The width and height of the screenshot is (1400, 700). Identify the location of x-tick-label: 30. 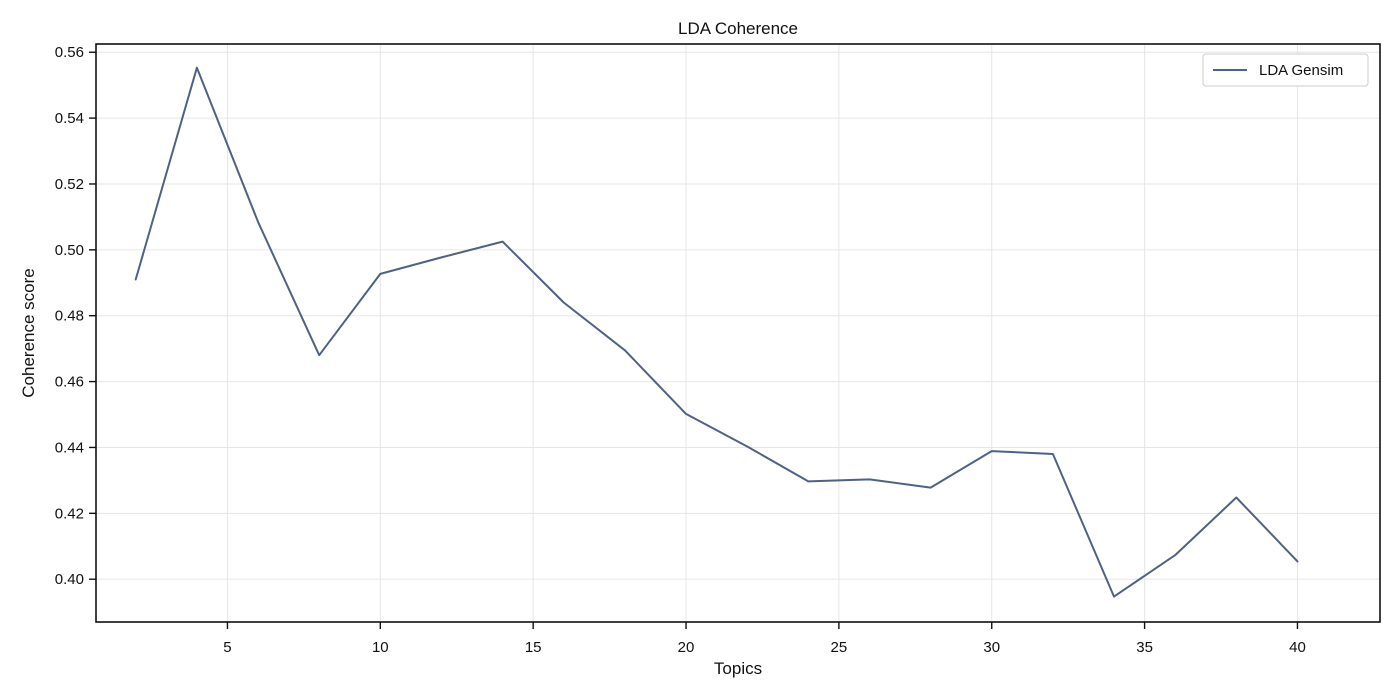
(991, 647).